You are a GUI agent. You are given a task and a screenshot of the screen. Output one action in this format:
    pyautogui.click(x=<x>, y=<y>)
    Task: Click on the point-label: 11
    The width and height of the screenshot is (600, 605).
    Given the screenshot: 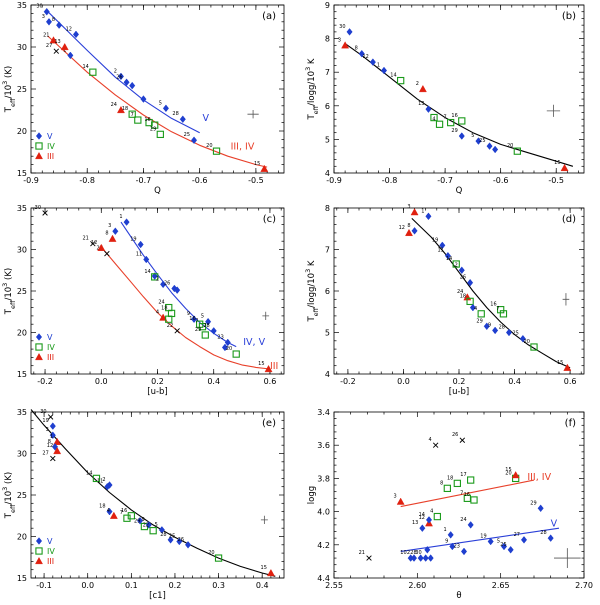 What is the action you would take?
    pyautogui.click(x=139, y=254)
    